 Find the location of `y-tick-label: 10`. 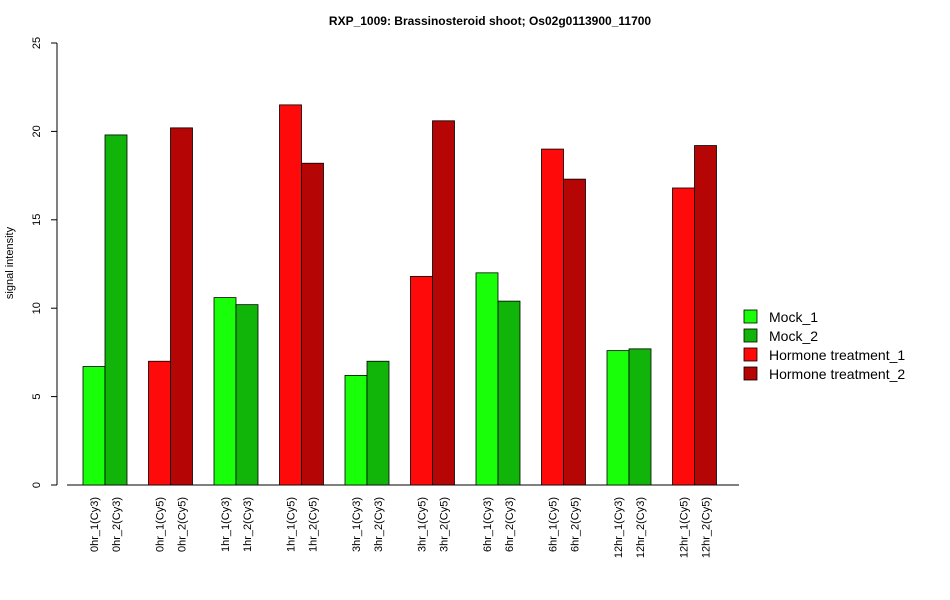

y-tick-label: 10 is located at coordinates (37, 308).